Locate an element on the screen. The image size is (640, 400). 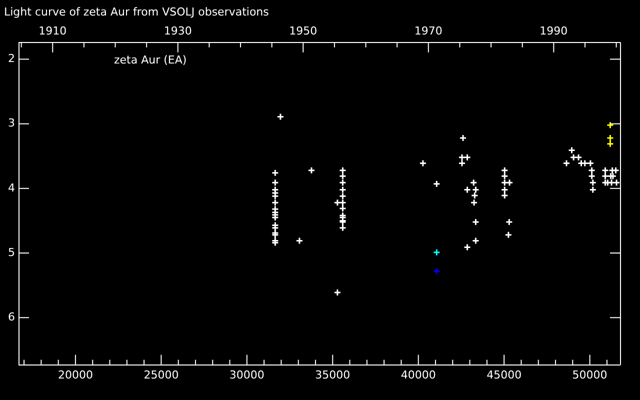
x-tick-label: 25000 is located at coordinates (161, 375).